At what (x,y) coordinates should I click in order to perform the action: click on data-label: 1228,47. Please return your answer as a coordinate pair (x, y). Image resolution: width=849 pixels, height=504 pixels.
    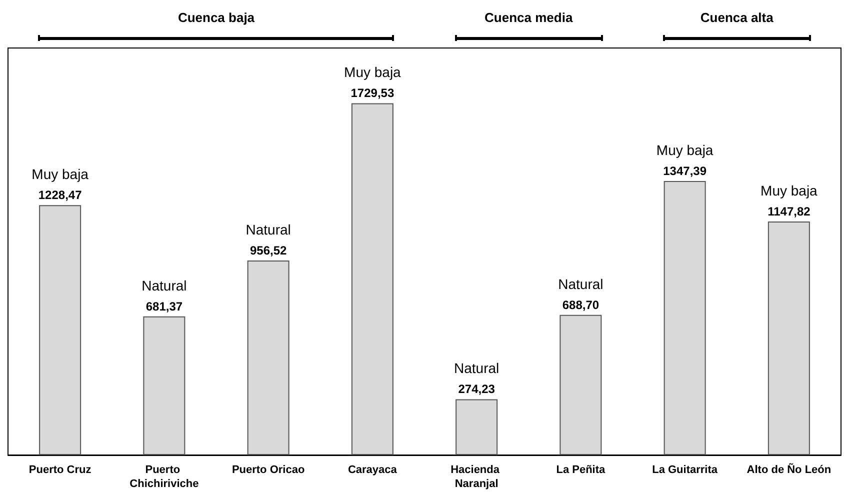
    Looking at the image, I should click on (60, 195).